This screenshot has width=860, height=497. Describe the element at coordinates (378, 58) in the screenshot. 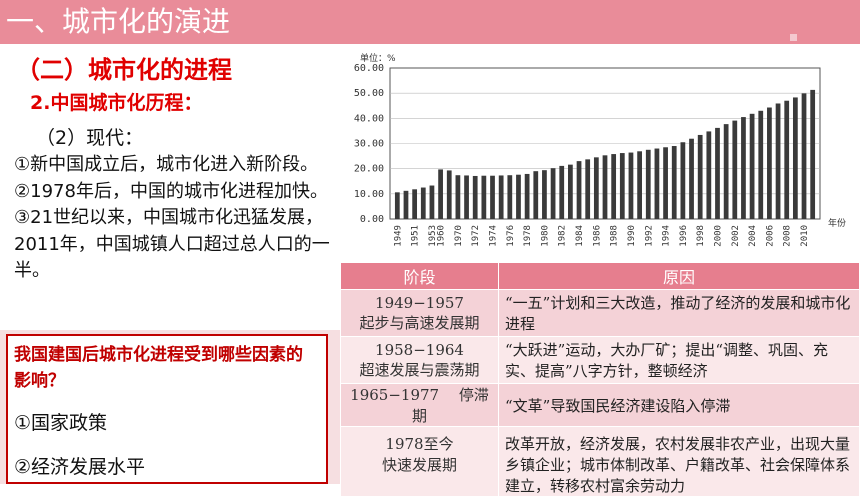

I see `chart-unit-label: 单位：%` at that location.